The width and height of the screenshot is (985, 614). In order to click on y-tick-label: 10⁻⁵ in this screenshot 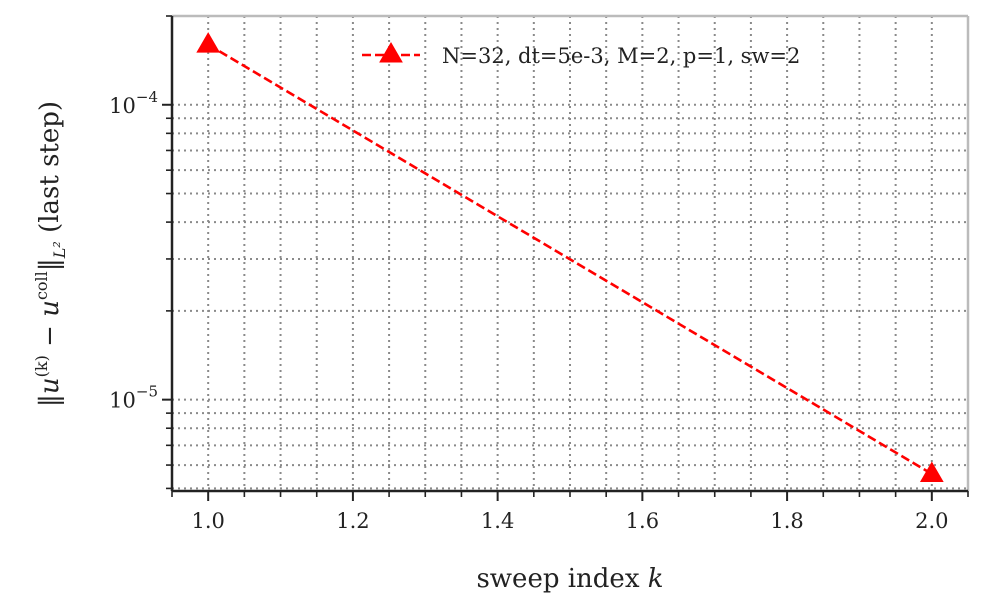, I will do `click(133, 398)`.